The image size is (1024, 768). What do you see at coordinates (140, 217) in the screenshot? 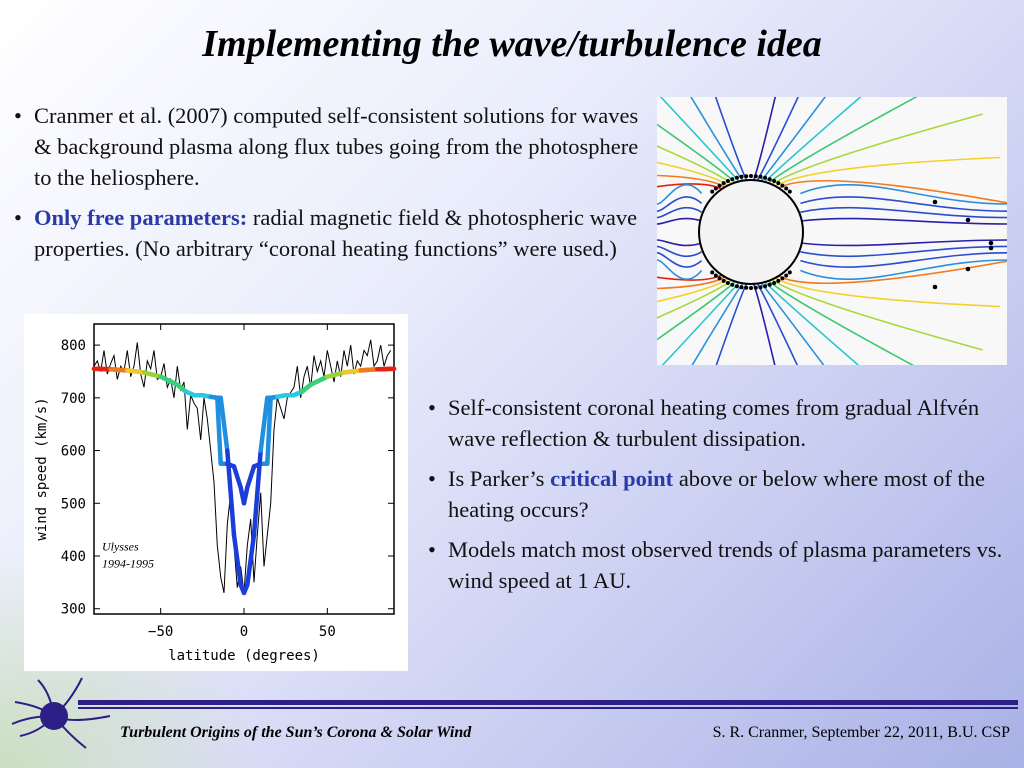
I see `bullet-highlight: Only free parameters:` at bounding box center [140, 217].